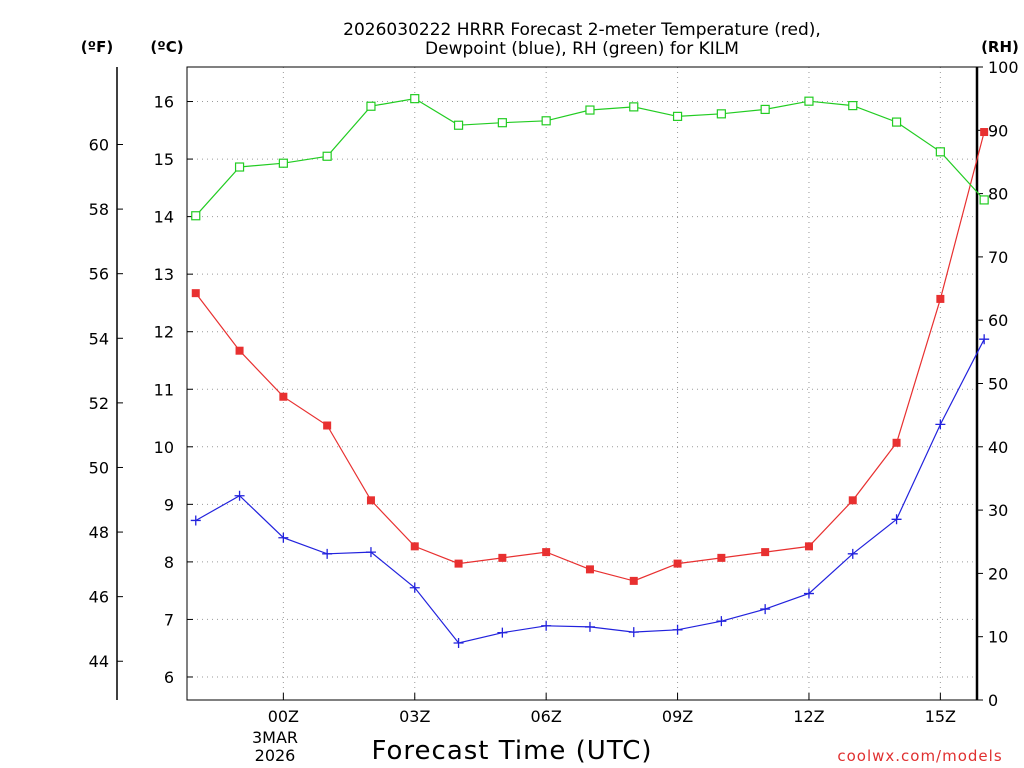 The width and height of the screenshot is (1024, 768). What do you see at coordinates (99, 467) in the screenshot?
I see `fahrenheit-tick-label: 50` at bounding box center [99, 467].